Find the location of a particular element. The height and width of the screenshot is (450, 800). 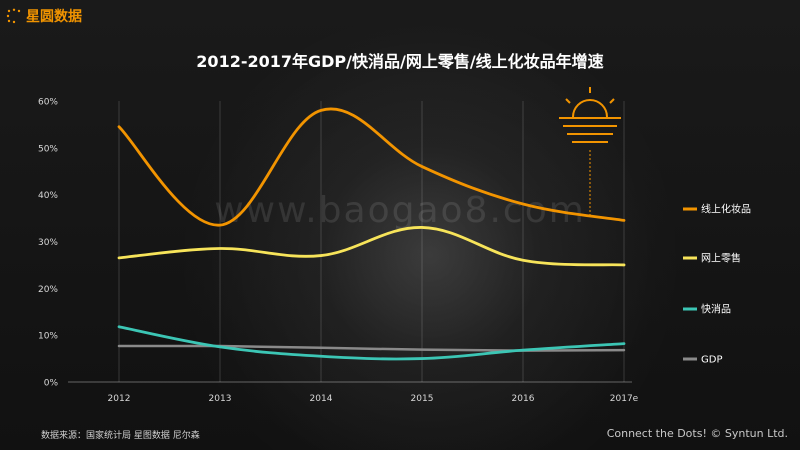

series-line-online-retail is located at coordinates (371, 246).